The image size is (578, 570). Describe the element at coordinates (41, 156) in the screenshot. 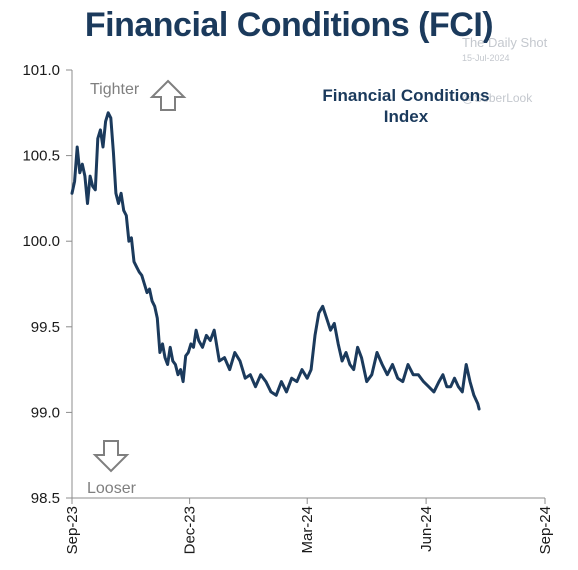

I see `y-tick-label: 100.5` at that location.